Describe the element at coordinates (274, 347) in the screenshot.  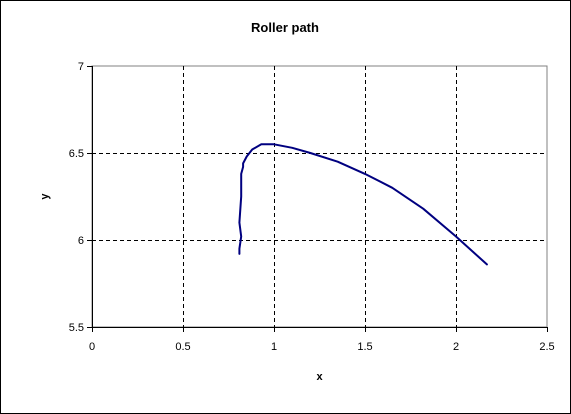
I see `x-tick-label: 1` at that location.